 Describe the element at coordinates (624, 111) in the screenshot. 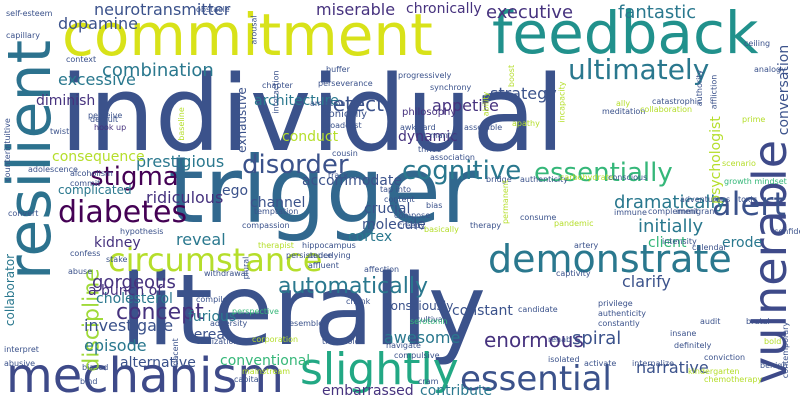

I see `word-meditation: meditation` at that location.